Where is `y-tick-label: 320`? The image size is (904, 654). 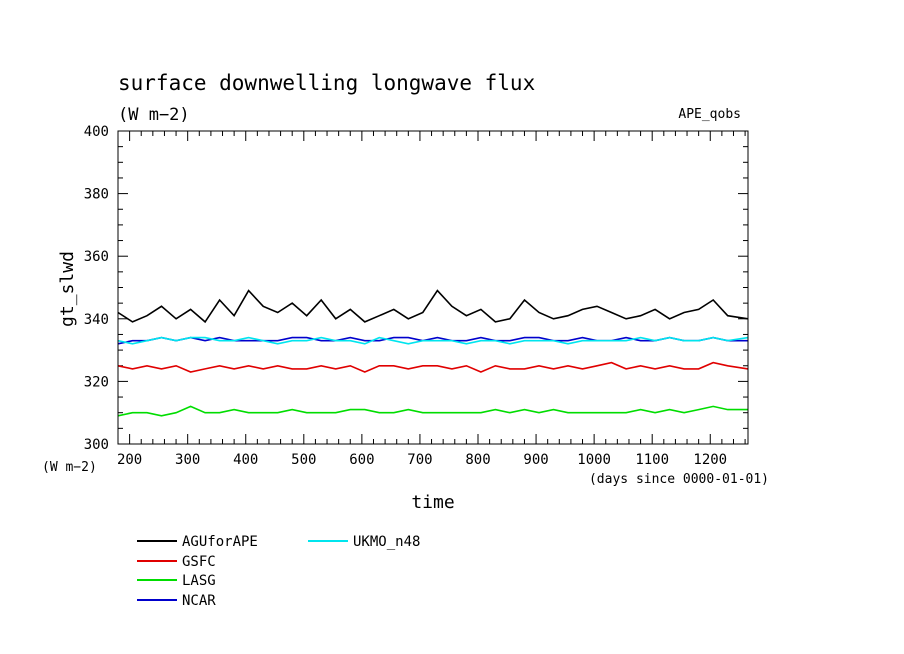
y-tick-label: 320 is located at coordinates (96, 382).